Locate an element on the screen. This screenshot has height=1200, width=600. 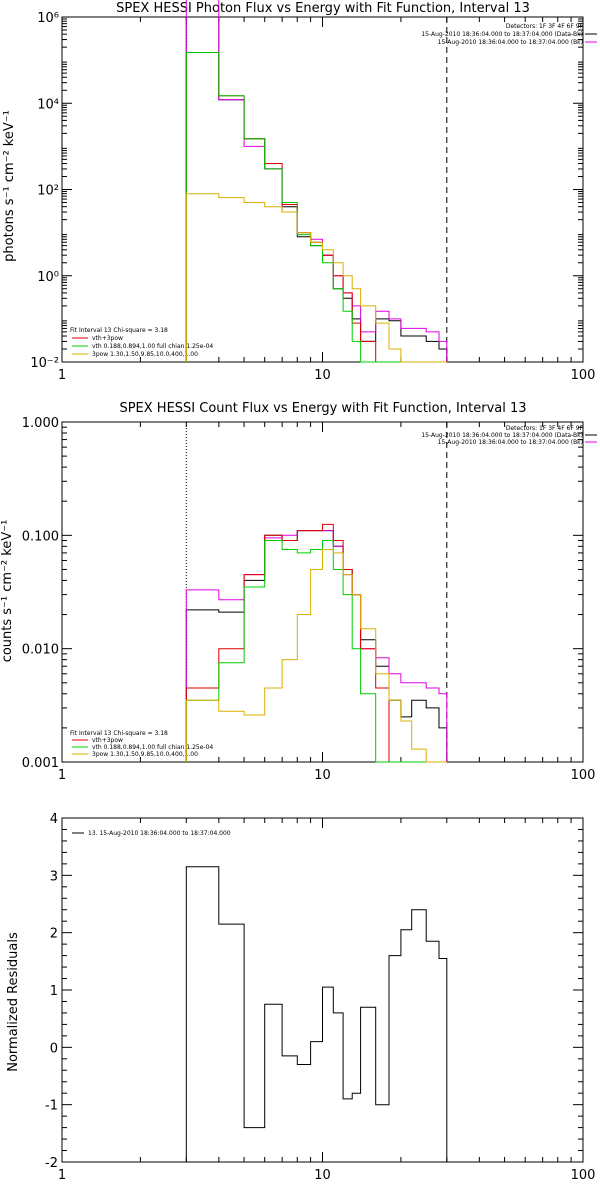
y-axis-label: counts s⁻¹ cm⁻² keV⁻¹ is located at coordinates (7, 591).